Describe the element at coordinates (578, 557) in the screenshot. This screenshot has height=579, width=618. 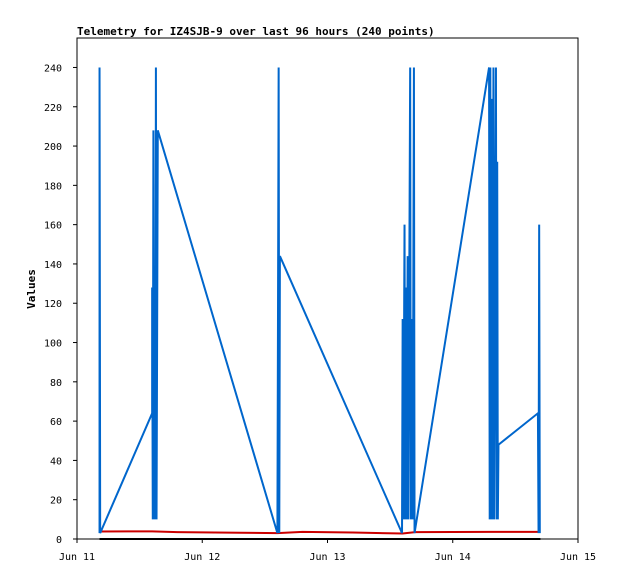
I see `x-tick-label-4: Jun 15` at that location.